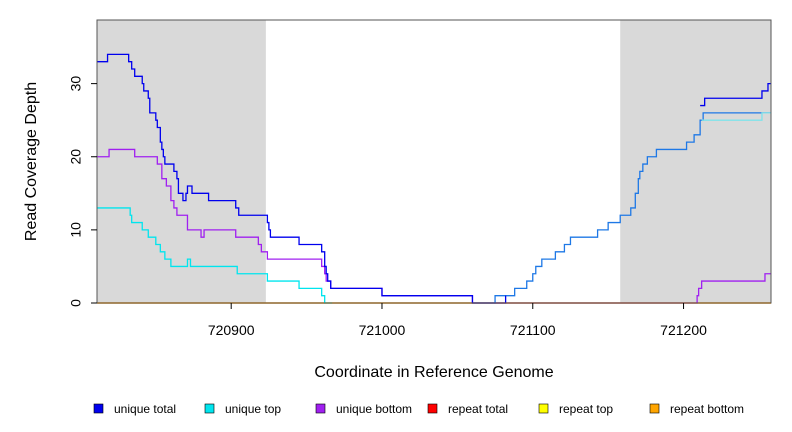 The height and width of the screenshot is (432, 792). What do you see at coordinates (683, 330) in the screenshot?
I see `x-tick-label: 721200` at bounding box center [683, 330].